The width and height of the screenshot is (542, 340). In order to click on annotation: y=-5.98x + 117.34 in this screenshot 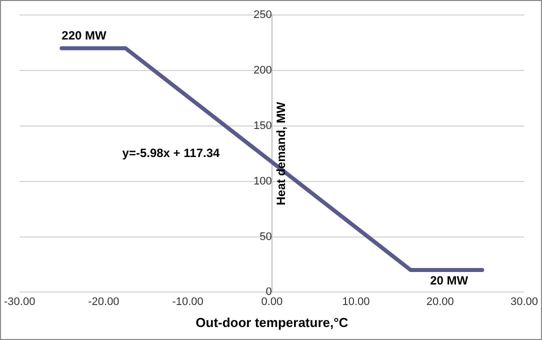, I will do `click(171, 153)`.